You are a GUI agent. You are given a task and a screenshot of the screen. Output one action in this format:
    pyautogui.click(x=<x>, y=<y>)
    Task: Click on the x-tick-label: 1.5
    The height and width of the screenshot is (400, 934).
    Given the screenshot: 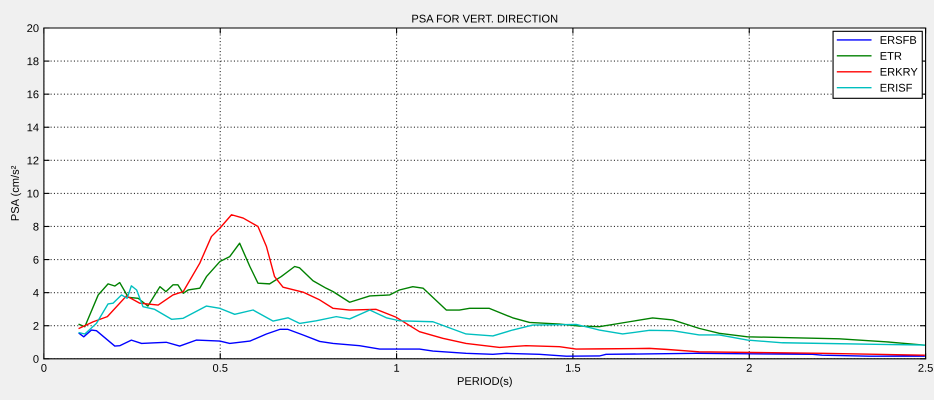 What is the action you would take?
    pyautogui.click(x=573, y=368)
    